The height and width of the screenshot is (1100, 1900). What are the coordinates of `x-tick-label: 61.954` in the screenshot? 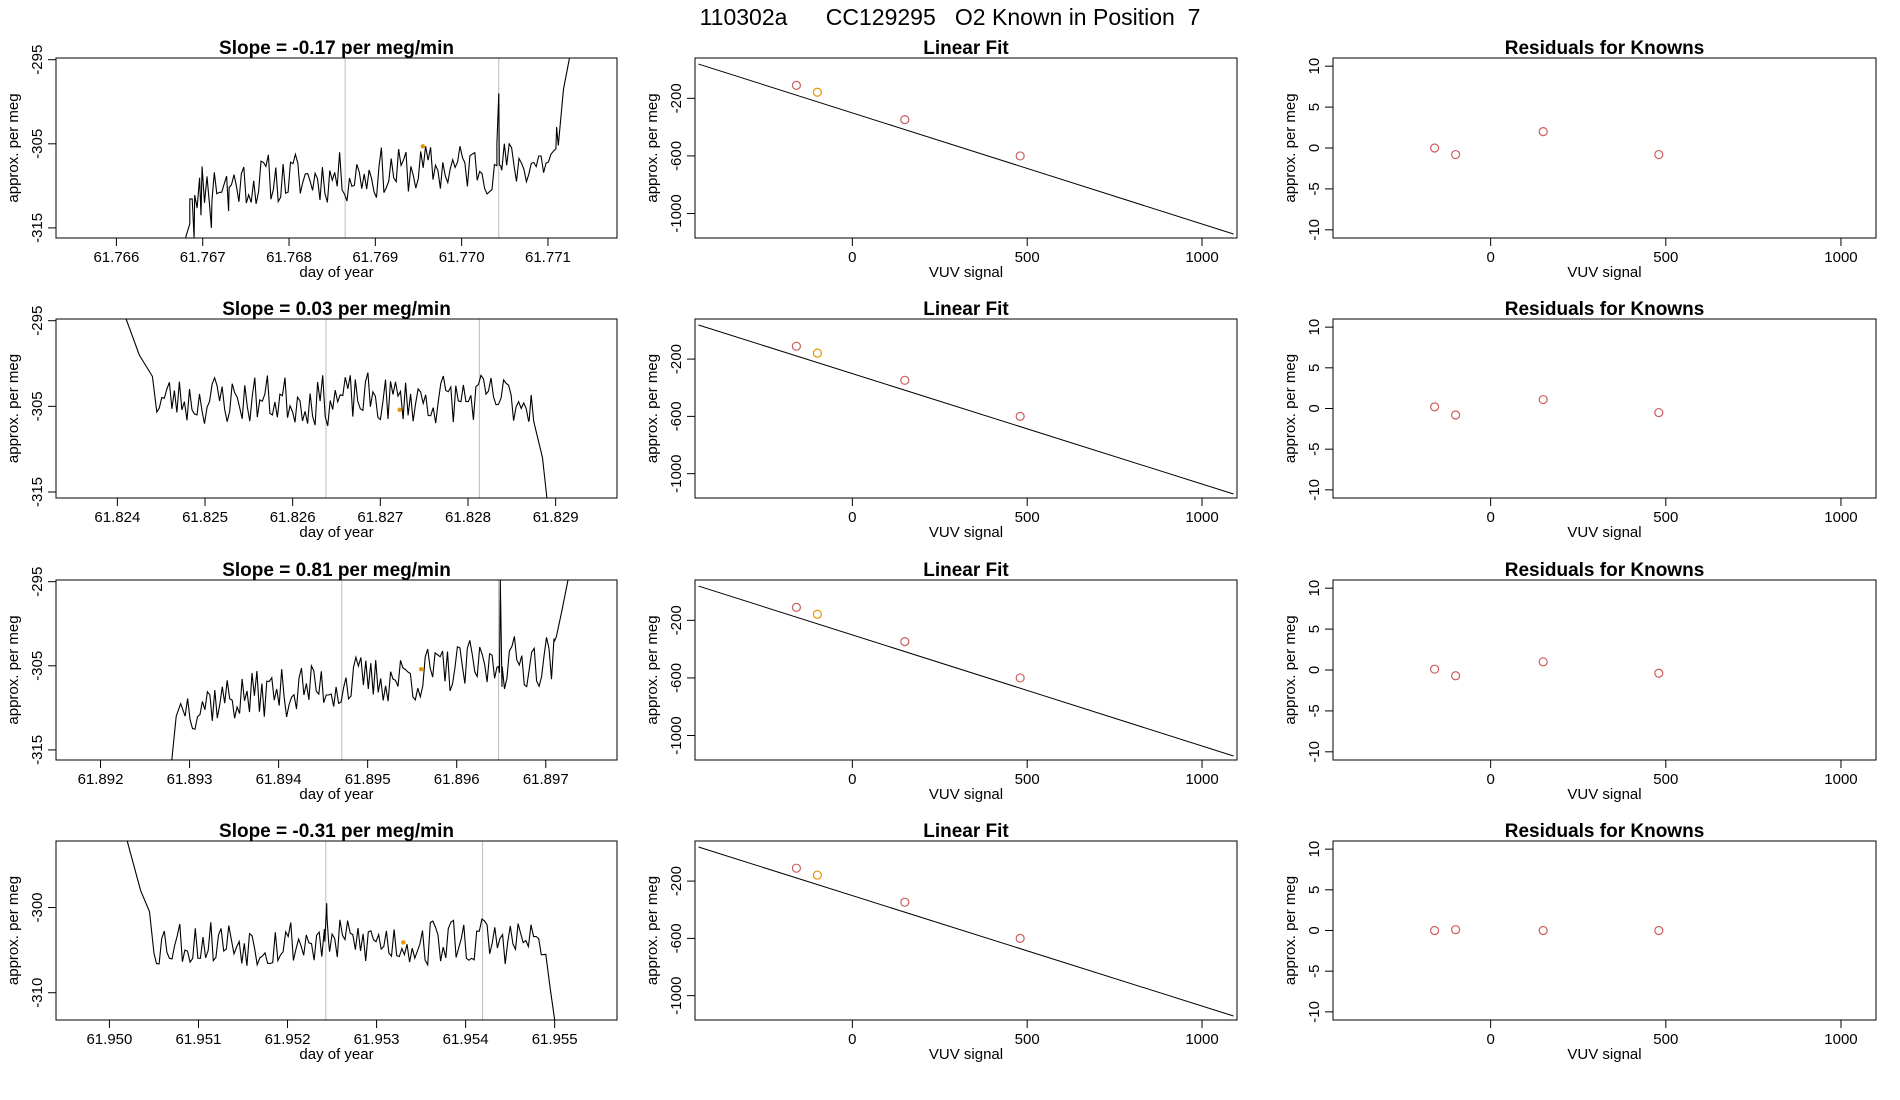 It's located at (466, 1039).